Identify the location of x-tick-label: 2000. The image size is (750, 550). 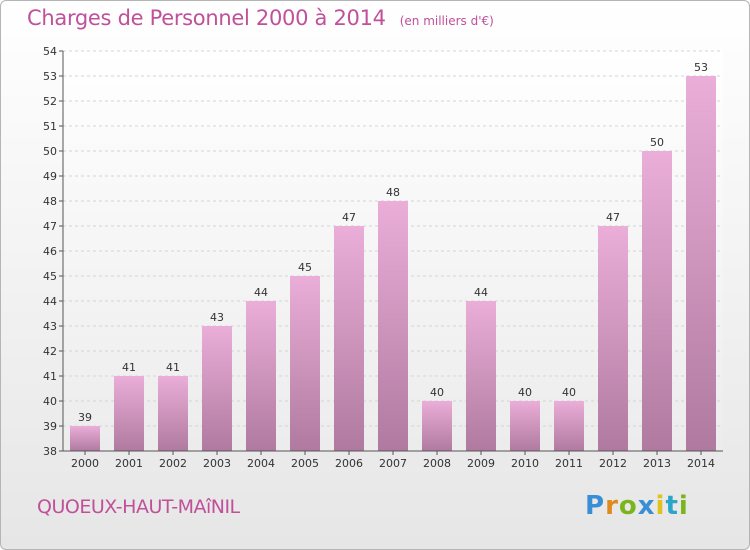
(85, 463).